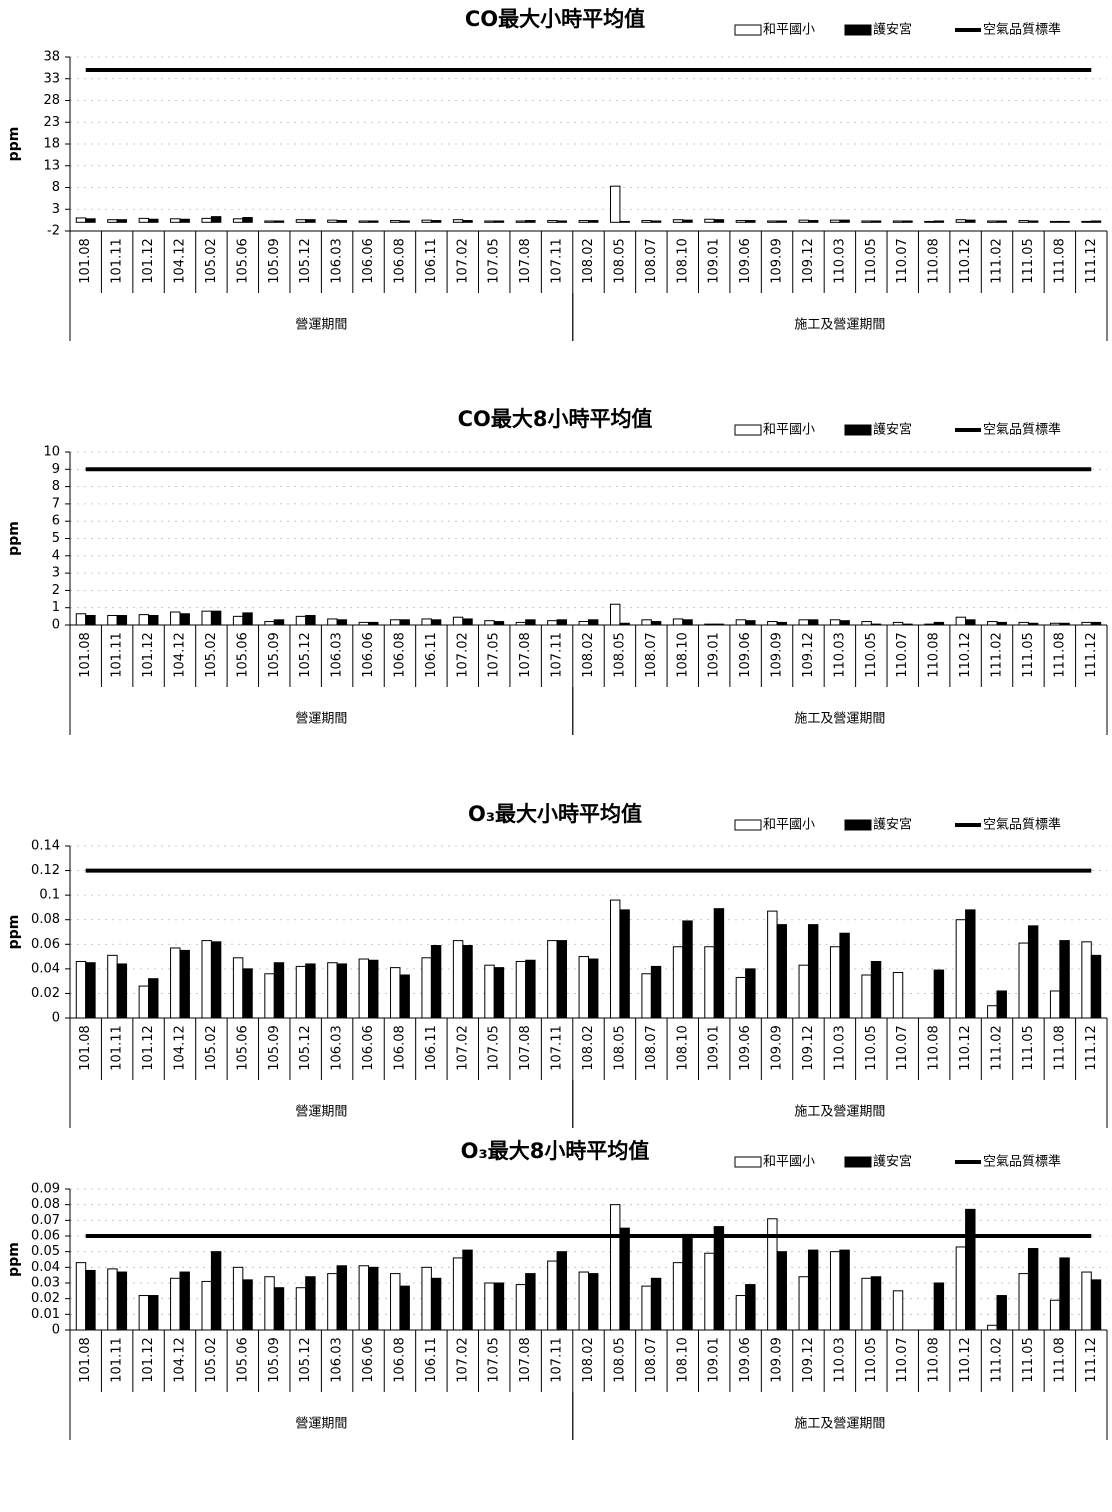  I want to click on y-tick-label: 9, so click(56, 469).